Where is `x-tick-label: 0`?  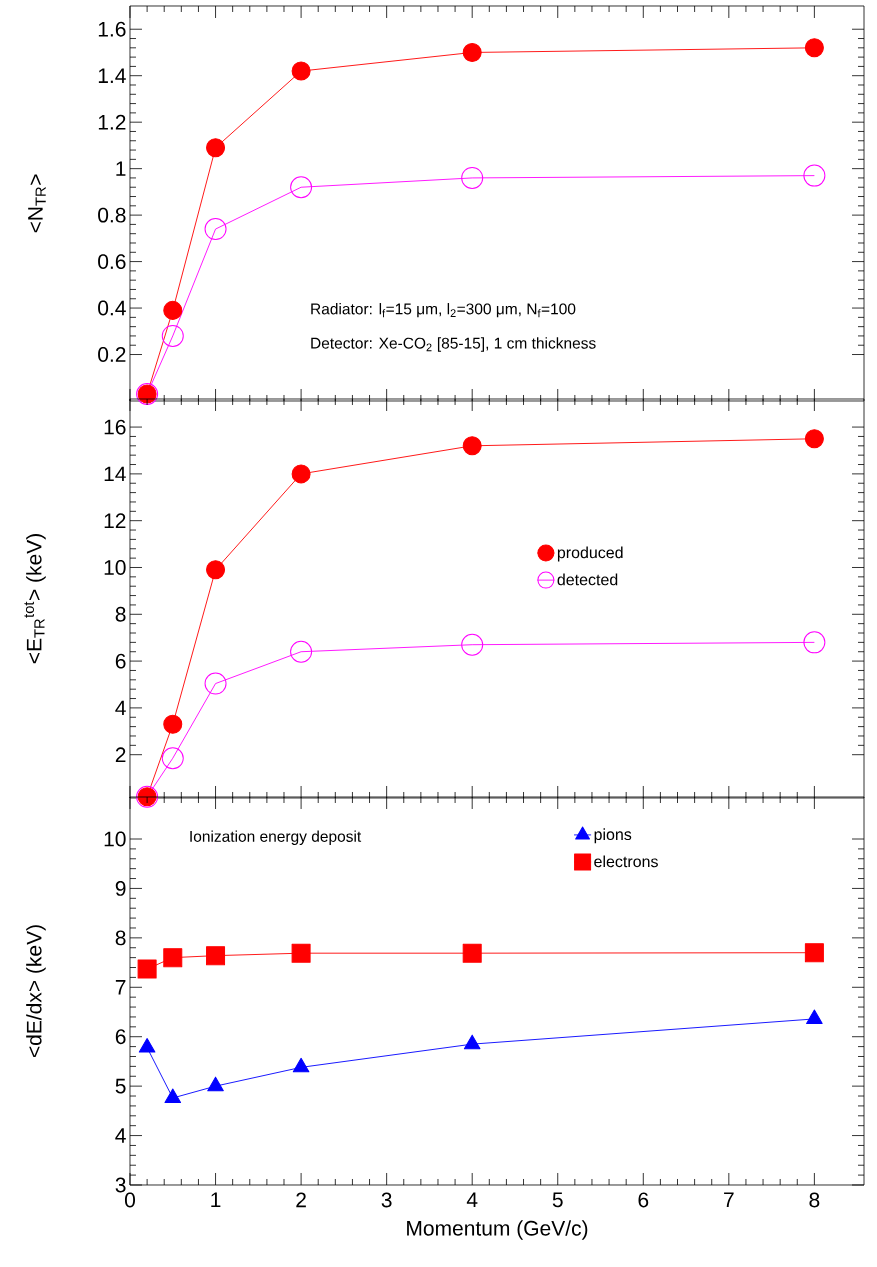
x-tick-label: 0 is located at coordinates (130, 1200).